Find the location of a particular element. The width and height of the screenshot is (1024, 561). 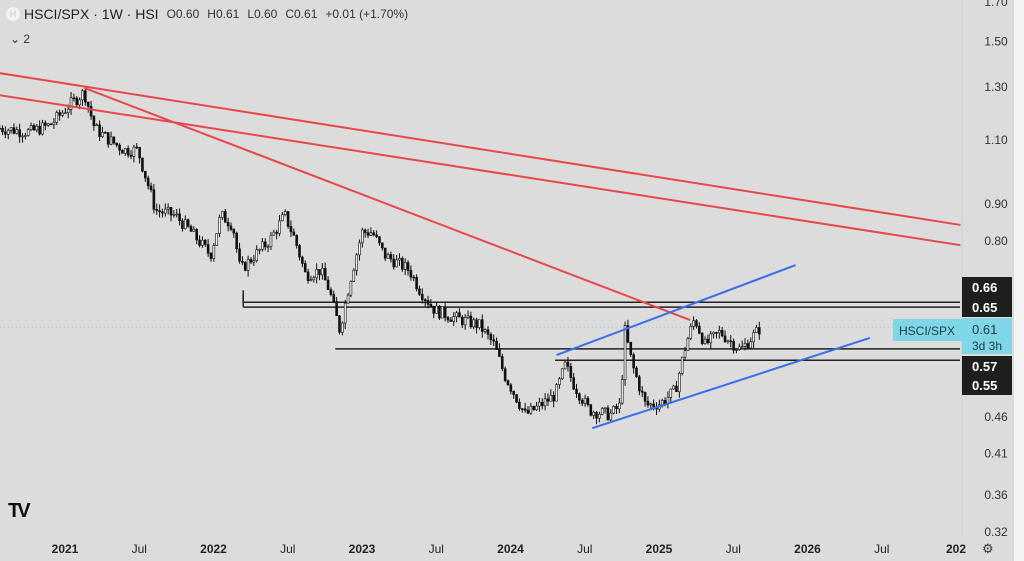

y-tick-label: 0.41 is located at coordinates (996, 453).